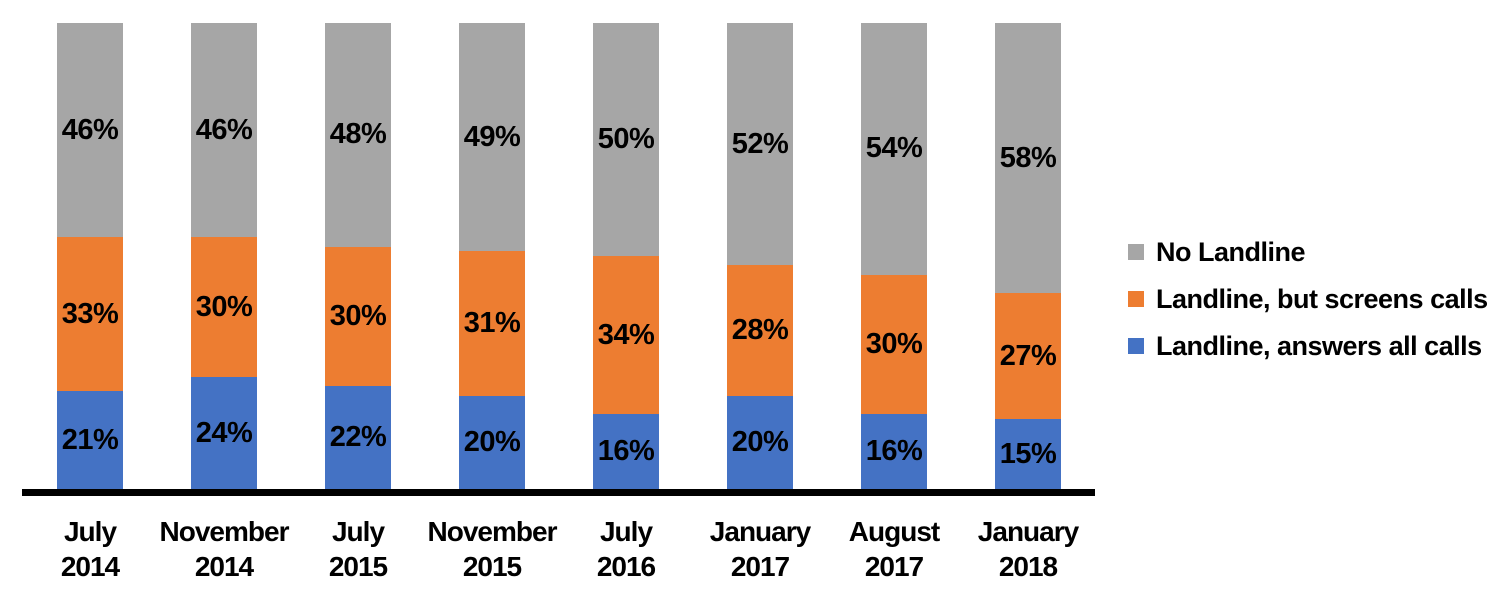  Describe the element at coordinates (626, 549) in the screenshot. I see `x-tick-label: July 2016` at that location.